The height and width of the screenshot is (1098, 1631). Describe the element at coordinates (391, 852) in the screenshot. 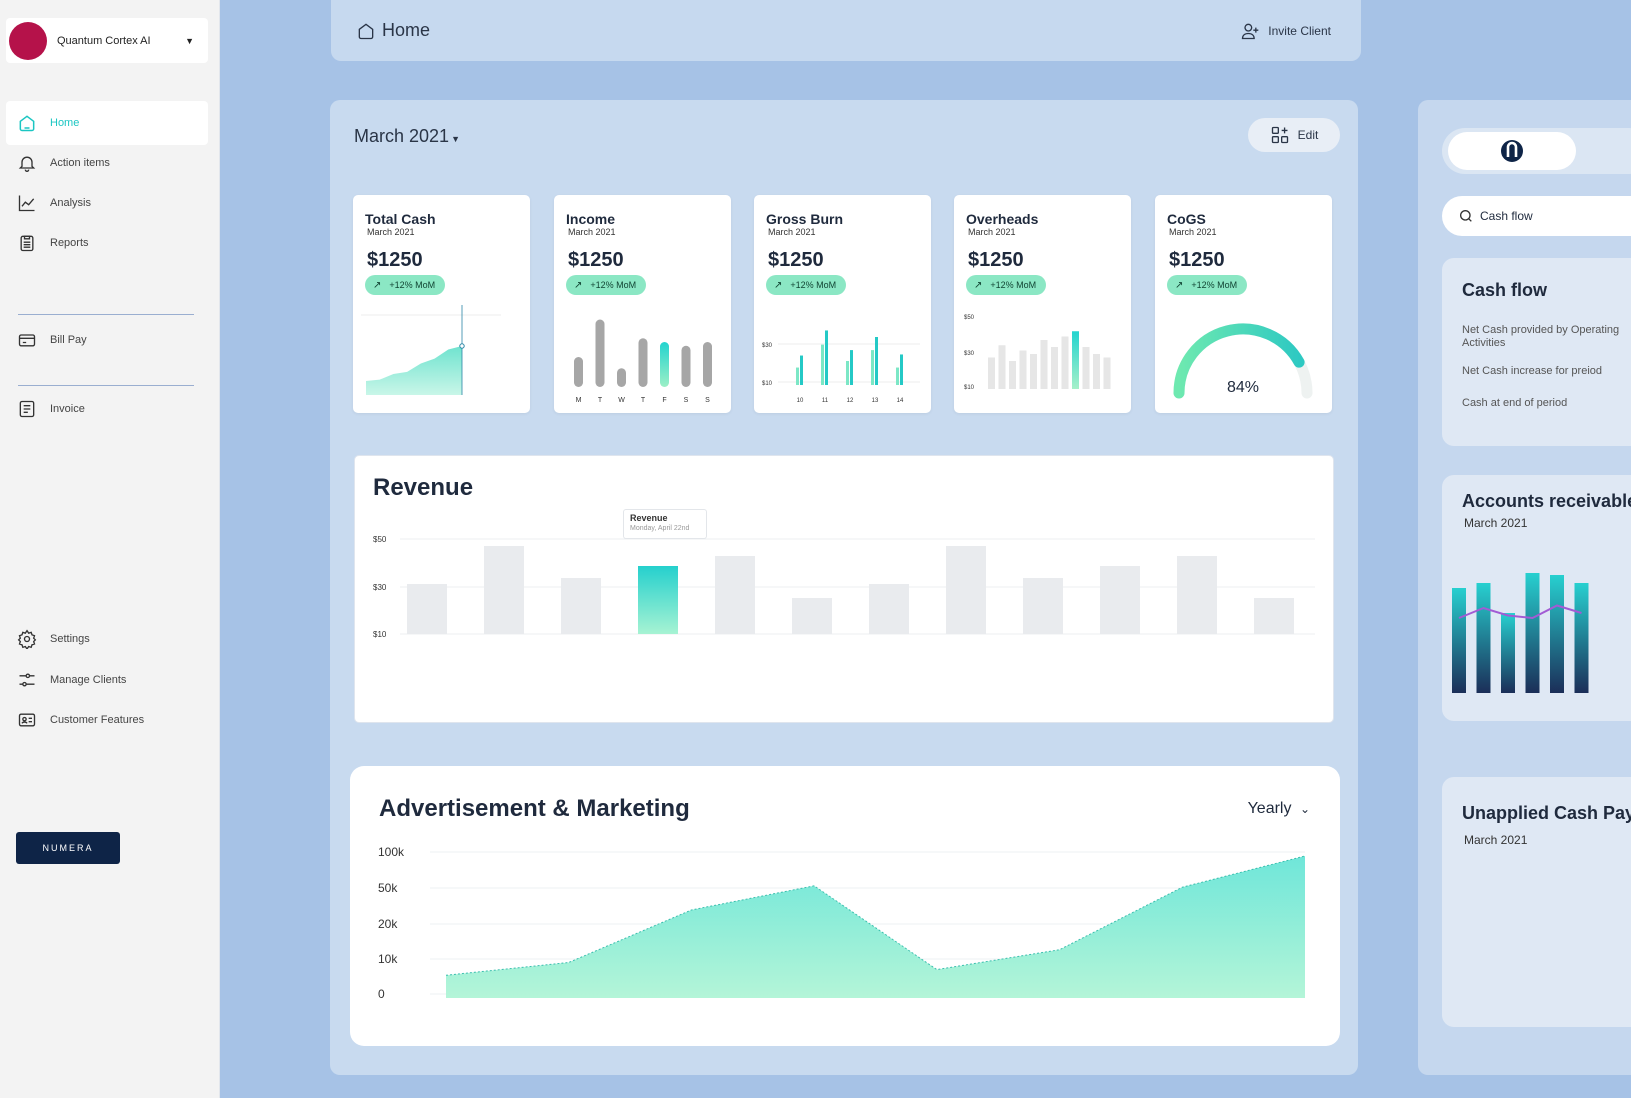

I see `tick-label: 100k` at that location.